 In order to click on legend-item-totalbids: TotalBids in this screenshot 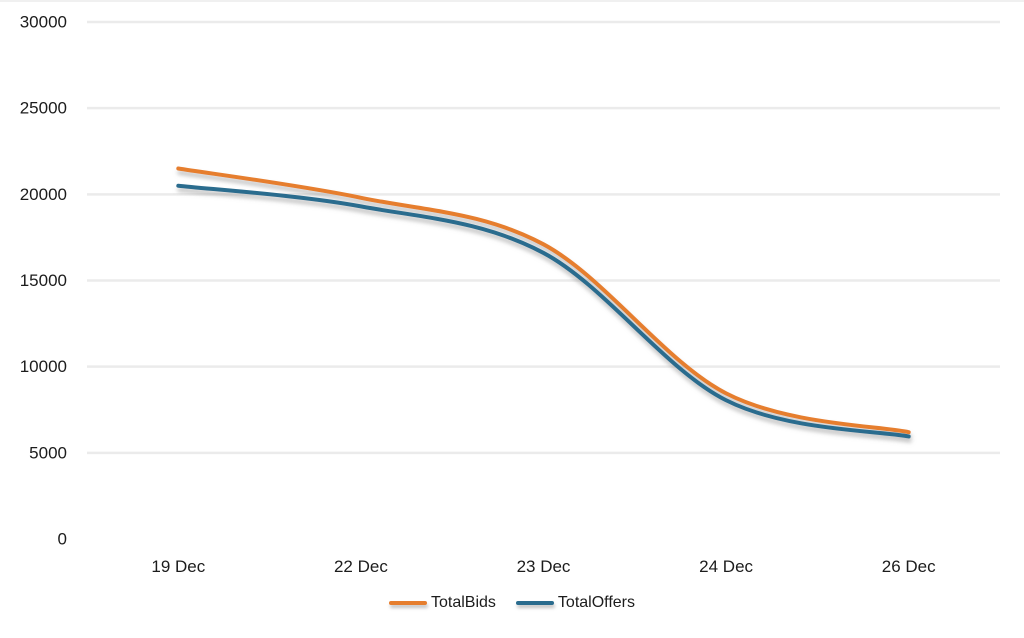, I will do `click(442, 603)`.